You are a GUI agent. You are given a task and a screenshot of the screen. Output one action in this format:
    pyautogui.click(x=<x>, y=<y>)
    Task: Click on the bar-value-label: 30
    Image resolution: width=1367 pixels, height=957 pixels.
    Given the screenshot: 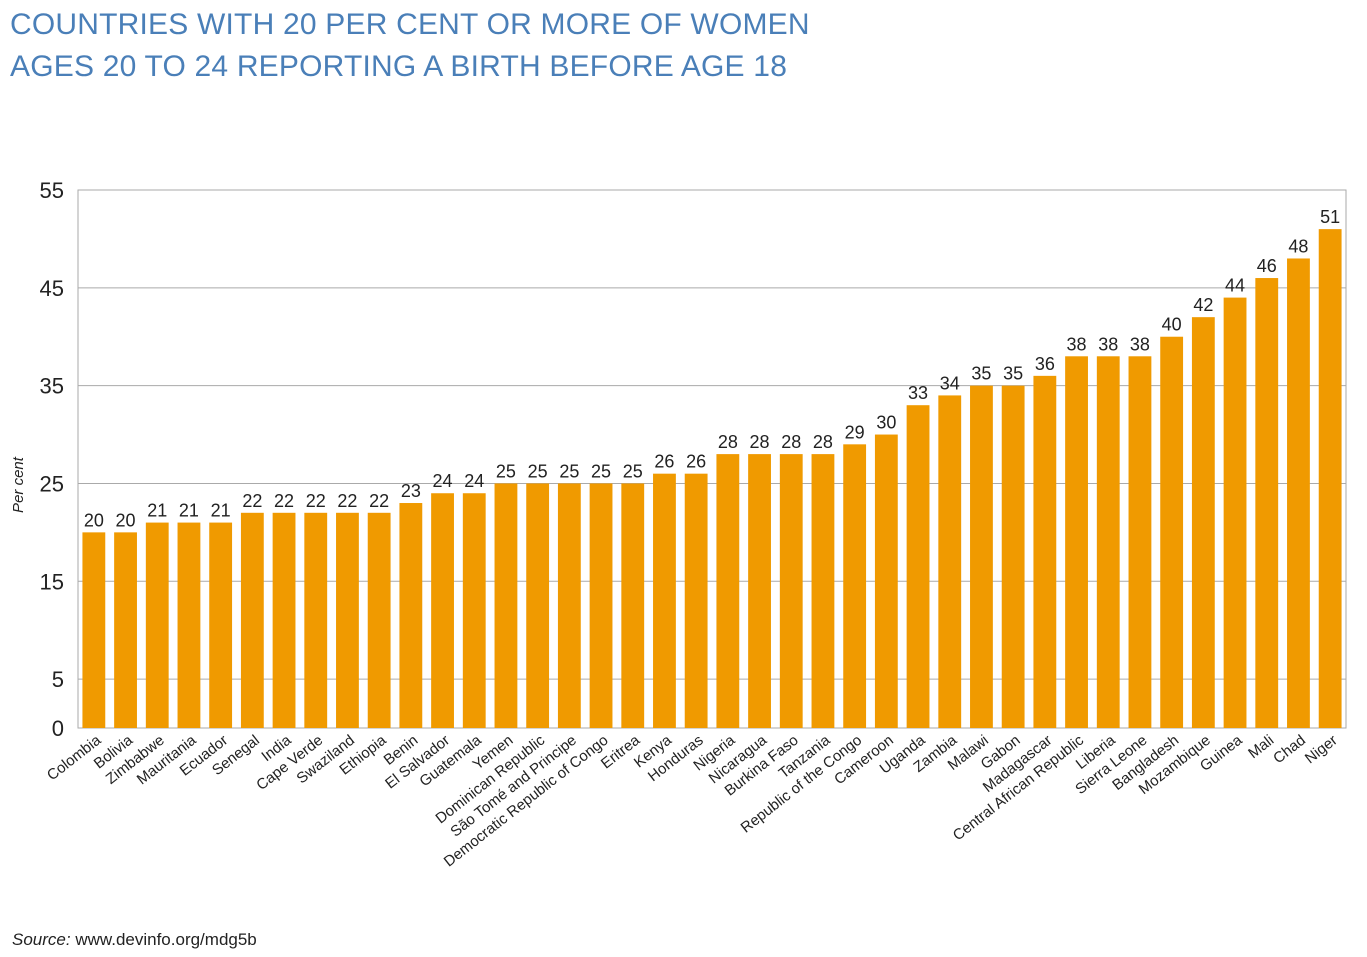 What is the action you would take?
    pyautogui.click(x=886, y=423)
    